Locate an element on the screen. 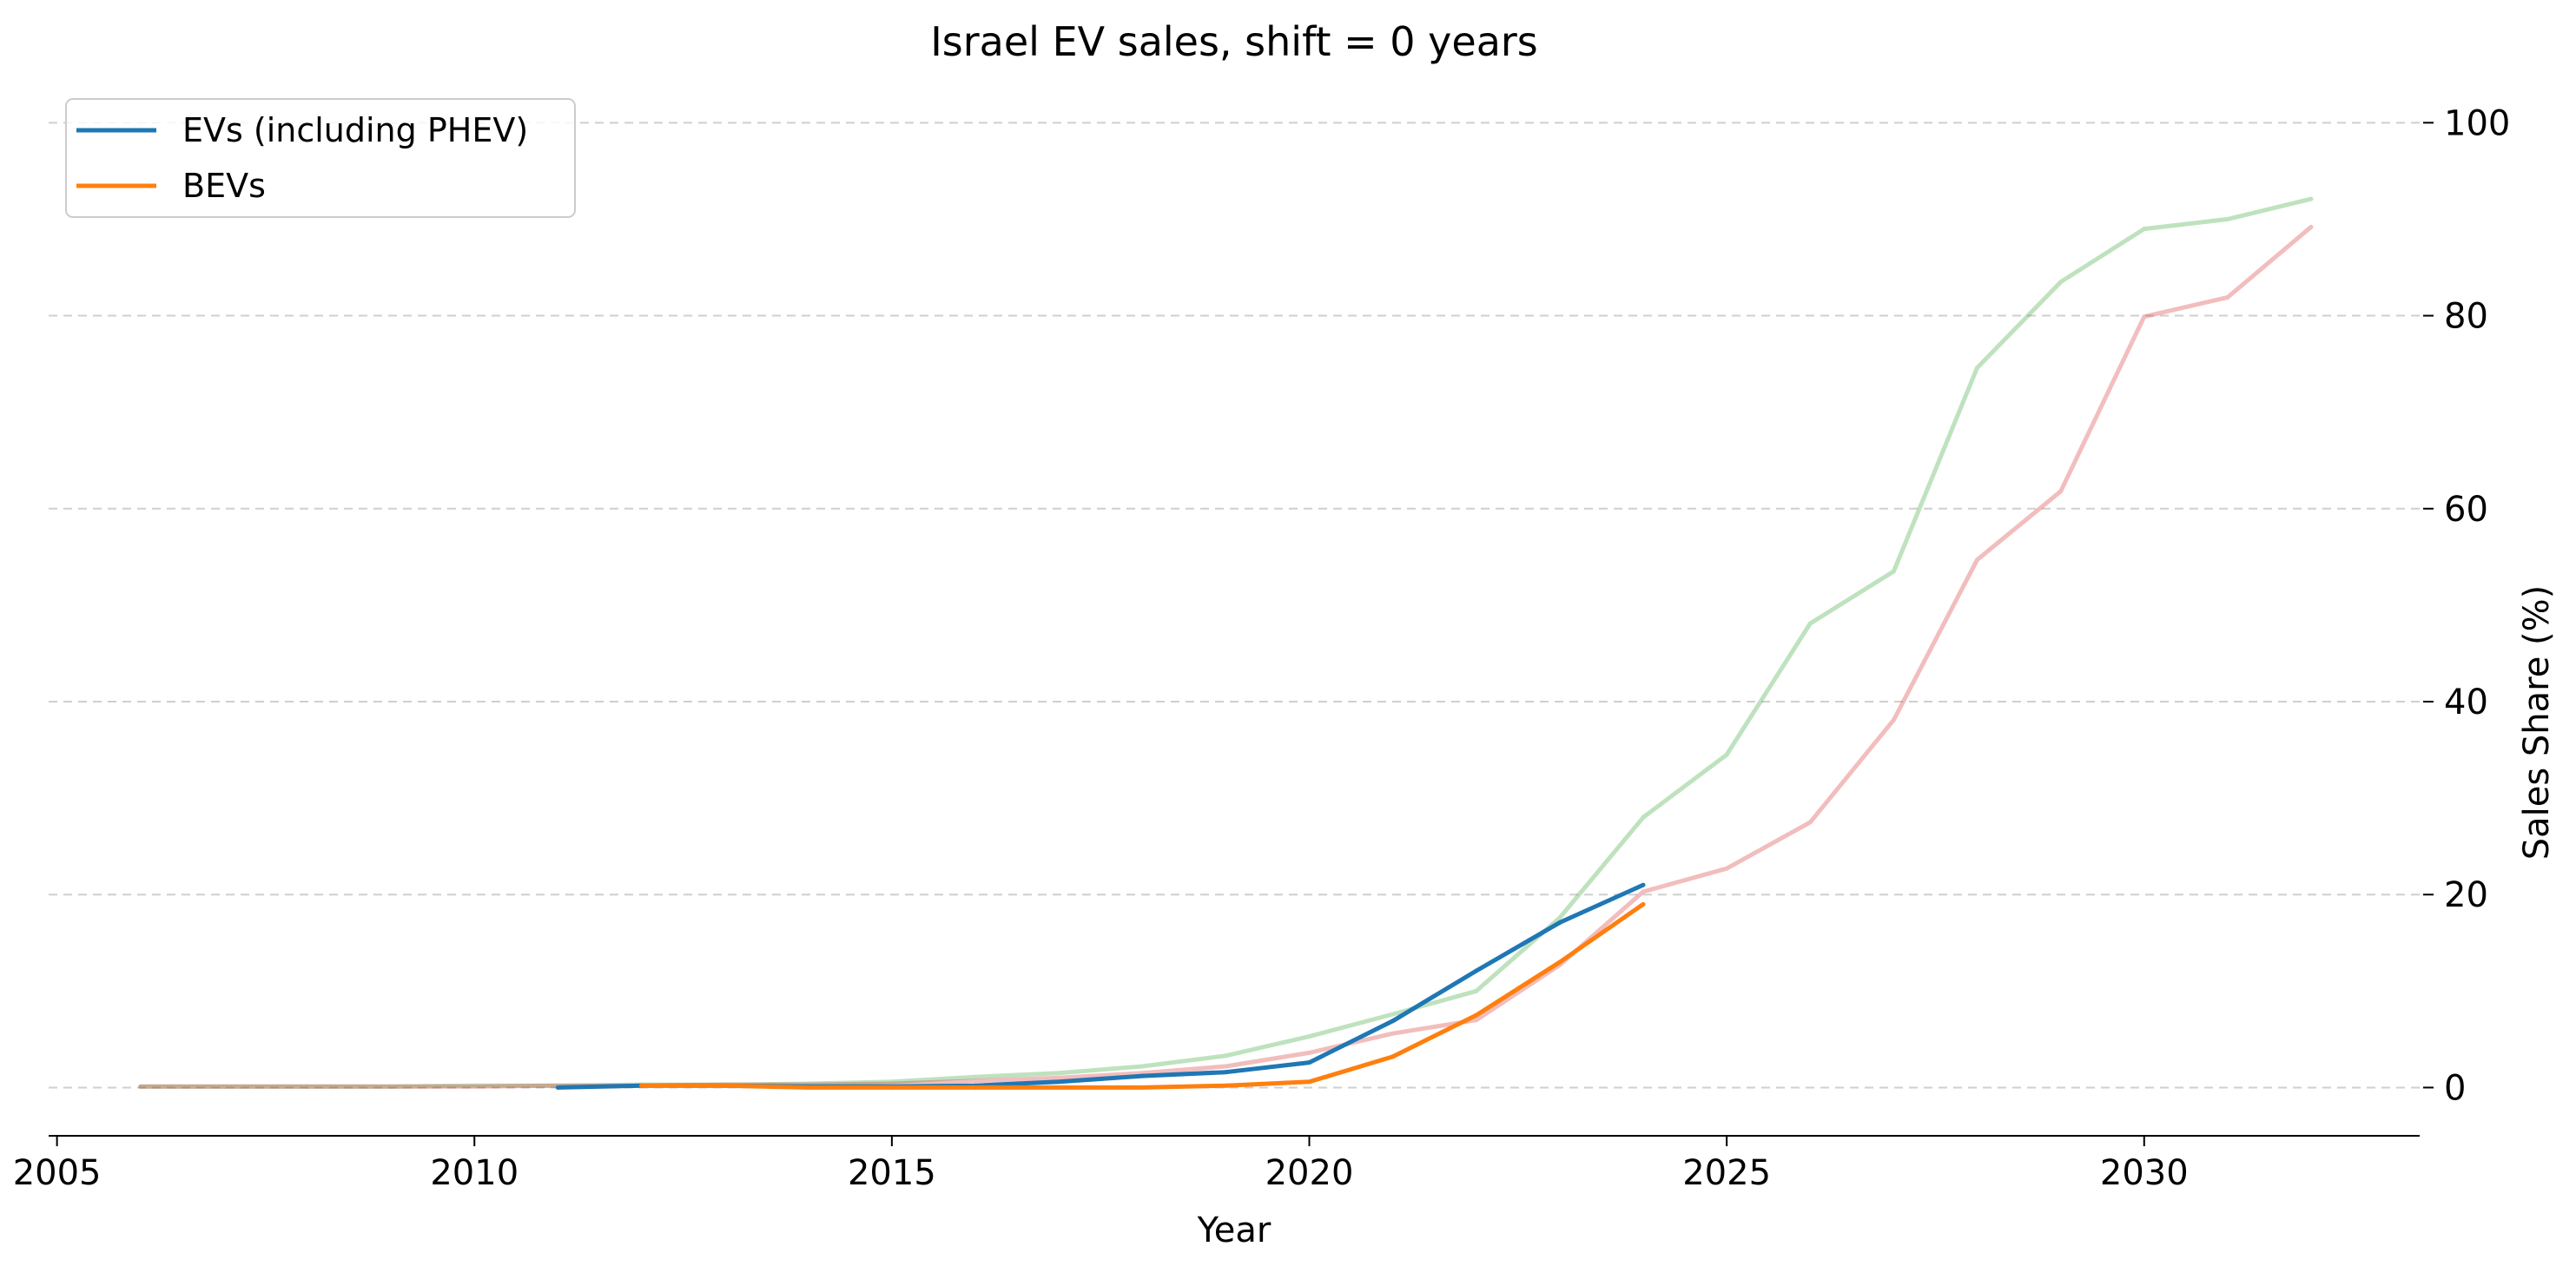 The width and height of the screenshot is (2576, 1273). x-tick-label: 2015 is located at coordinates (892, 1173).